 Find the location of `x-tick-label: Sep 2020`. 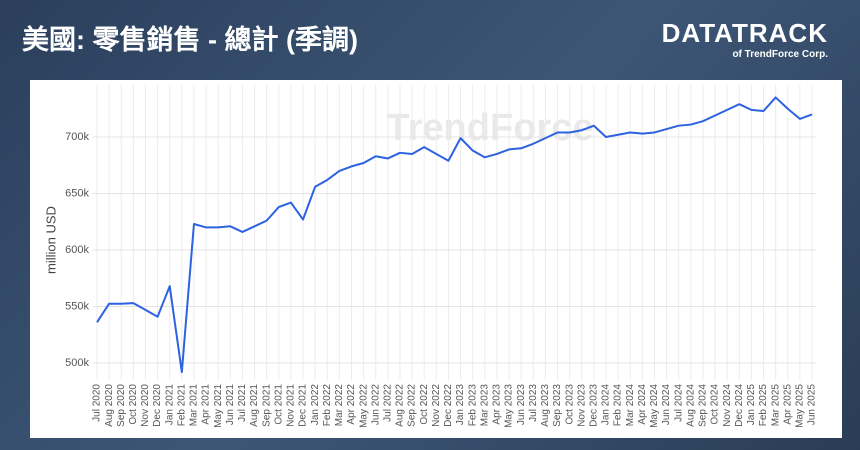

x-tick-label: Sep 2020 is located at coordinates (121, 405).